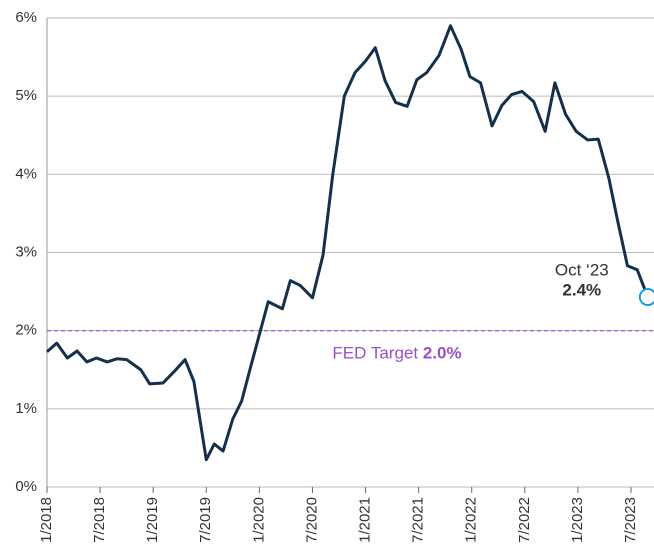  What do you see at coordinates (471, 520) in the screenshot?
I see `x-tick-label: 1/2022` at bounding box center [471, 520].